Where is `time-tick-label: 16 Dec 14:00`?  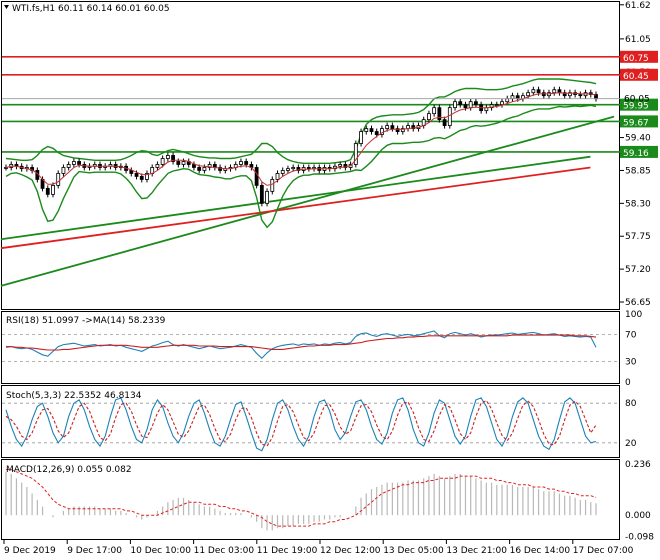 time-tick-label: 16 Dec 14:00 is located at coordinates (540, 551).